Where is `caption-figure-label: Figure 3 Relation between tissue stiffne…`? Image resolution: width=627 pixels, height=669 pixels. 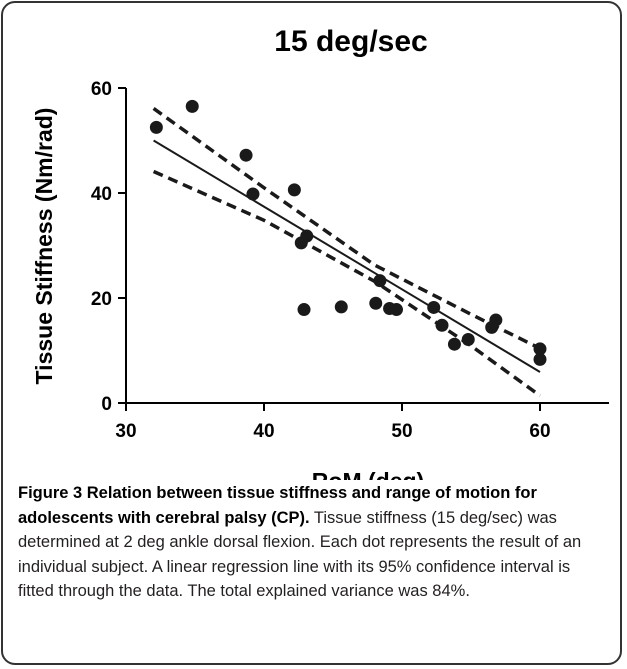 caption-figure-label: Figure 3 Relation between tissue stiffne… is located at coordinates (277, 505).